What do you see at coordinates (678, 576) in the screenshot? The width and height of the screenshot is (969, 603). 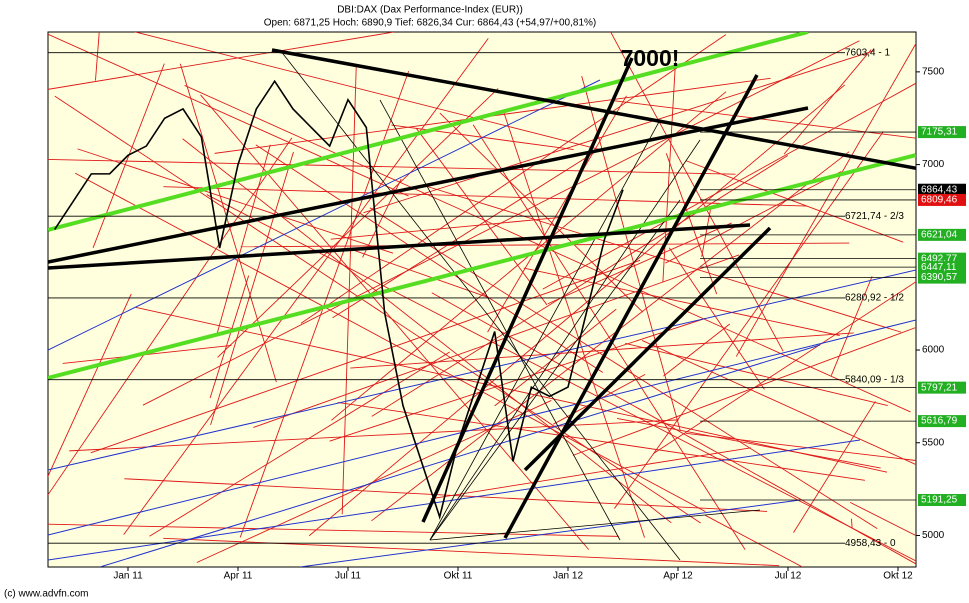 I see `x-tick-label: Apr 12` at bounding box center [678, 576].